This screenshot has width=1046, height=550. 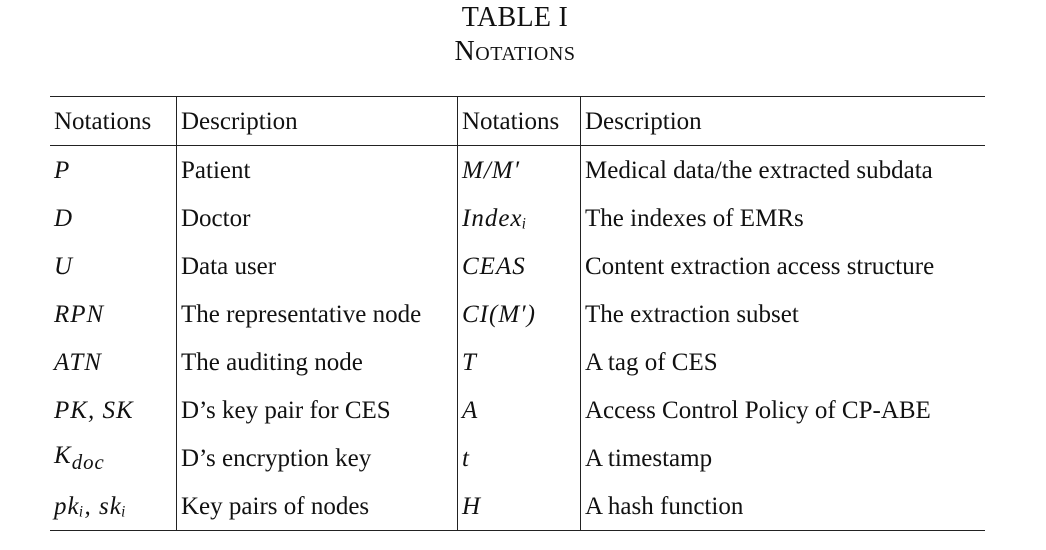 I want to click on description-cell: D’s key pair for CES, so click(x=317, y=410).